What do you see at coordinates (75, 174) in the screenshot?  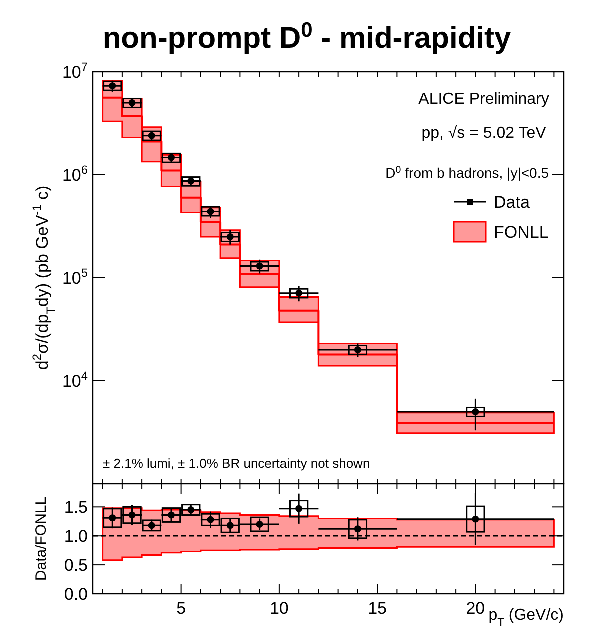 I see `y-tick-label: 10$^{6}$` at bounding box center [75, 174].